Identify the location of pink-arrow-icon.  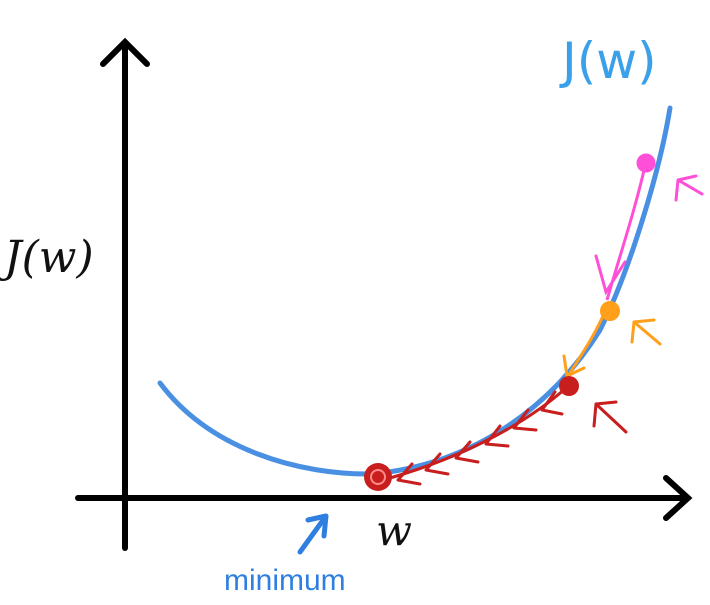
(689, 188).